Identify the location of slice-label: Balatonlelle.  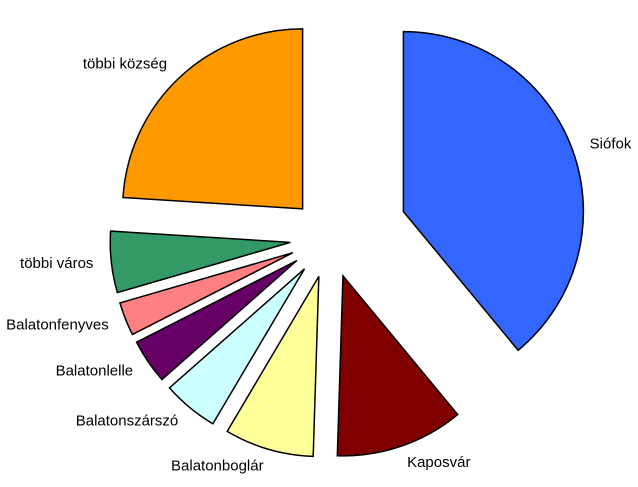
(95, 371).